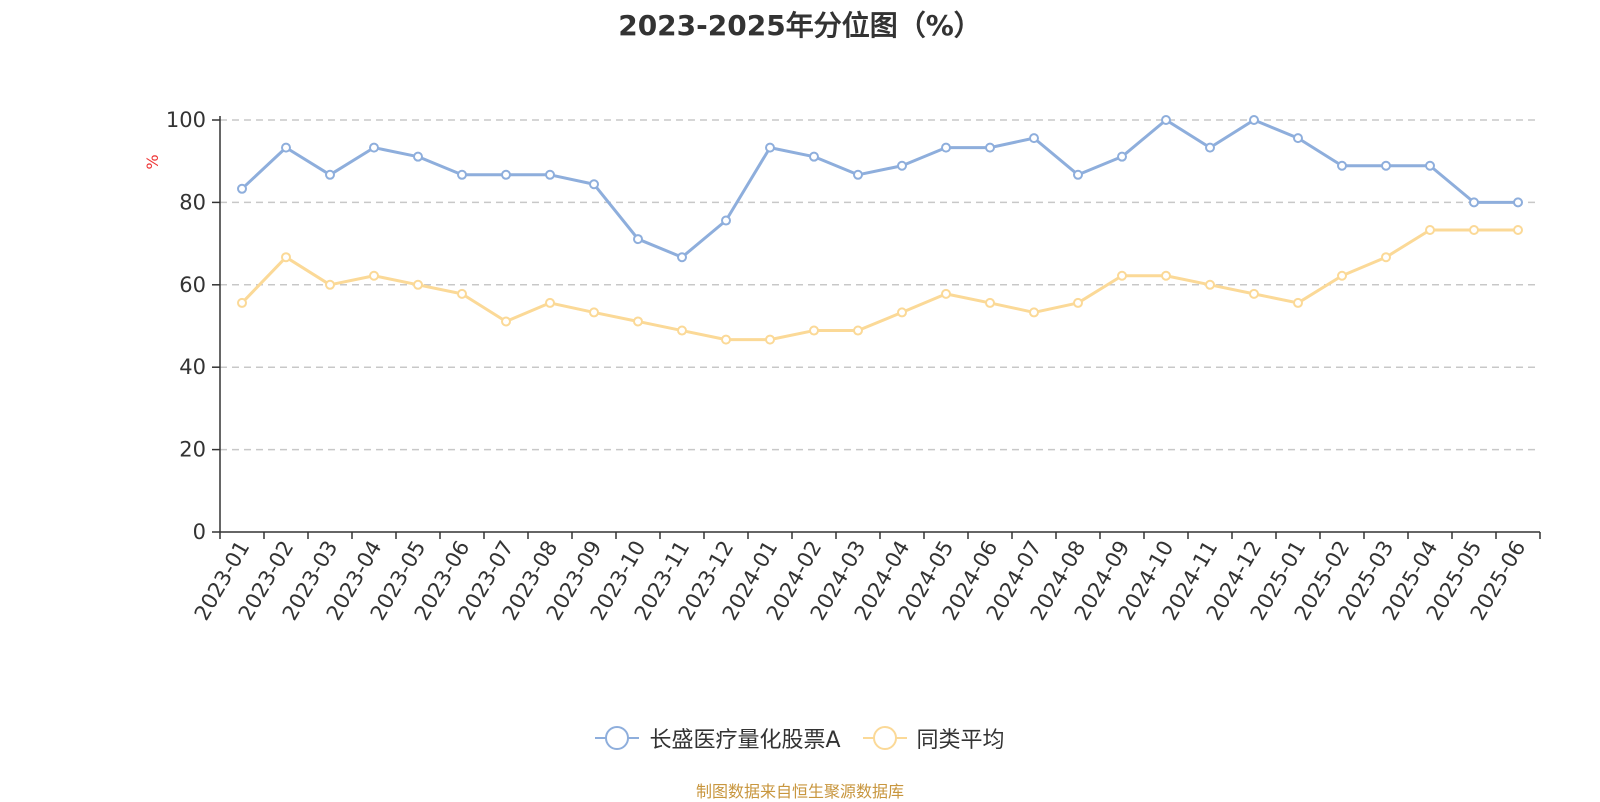 This screenshot has height=802, width=1600. What do you see at coordinates (617, 738) in the screenshot?
I see `legend-marker-fund` at bounding box center [617, 738].